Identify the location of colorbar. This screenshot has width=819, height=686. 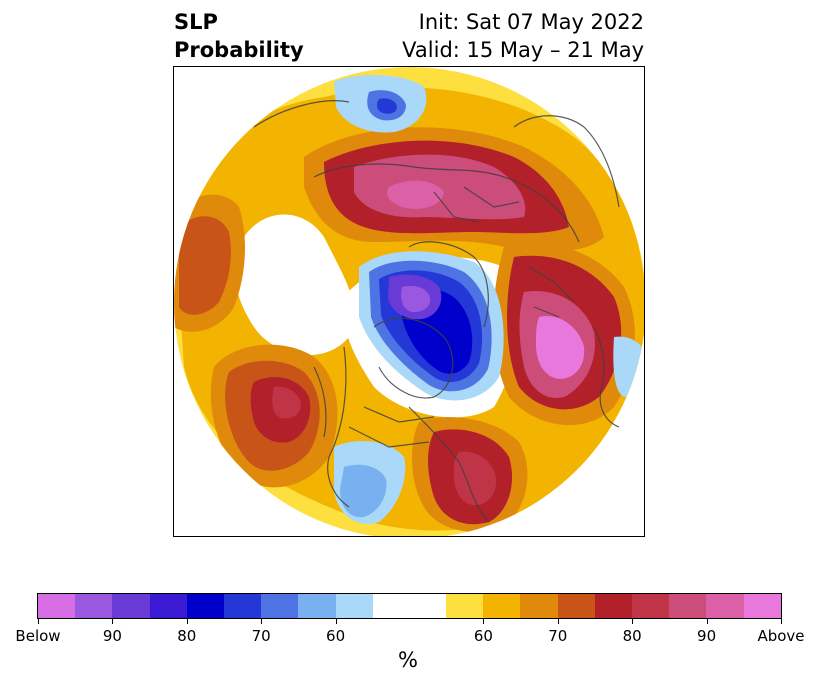
(409, 606).